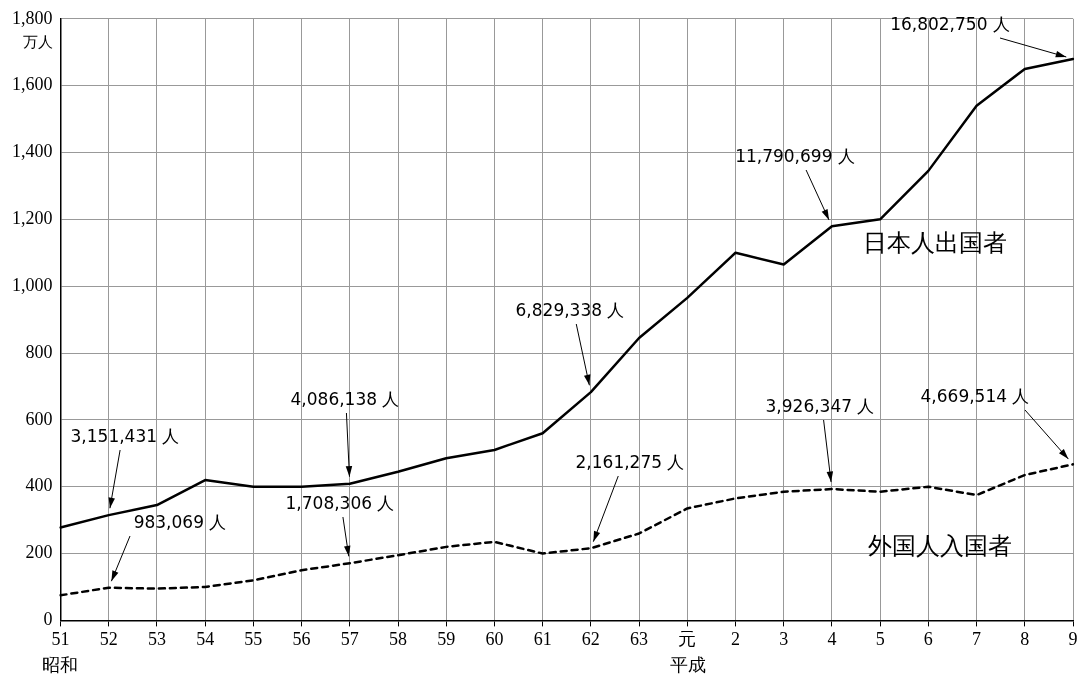  Describe the element at coordinates (60, 664) in the screenshot. I see `text: 昭和` at that location.